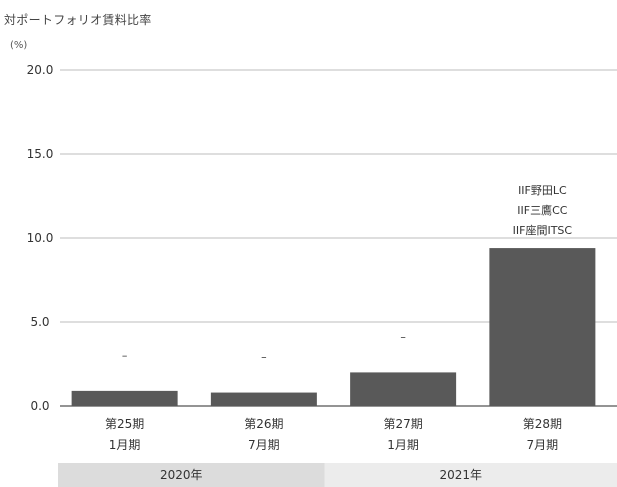 The width and height of the screenshot is (617, 487). I want to click on y-tick-label: 10.0, so click(40, 238).